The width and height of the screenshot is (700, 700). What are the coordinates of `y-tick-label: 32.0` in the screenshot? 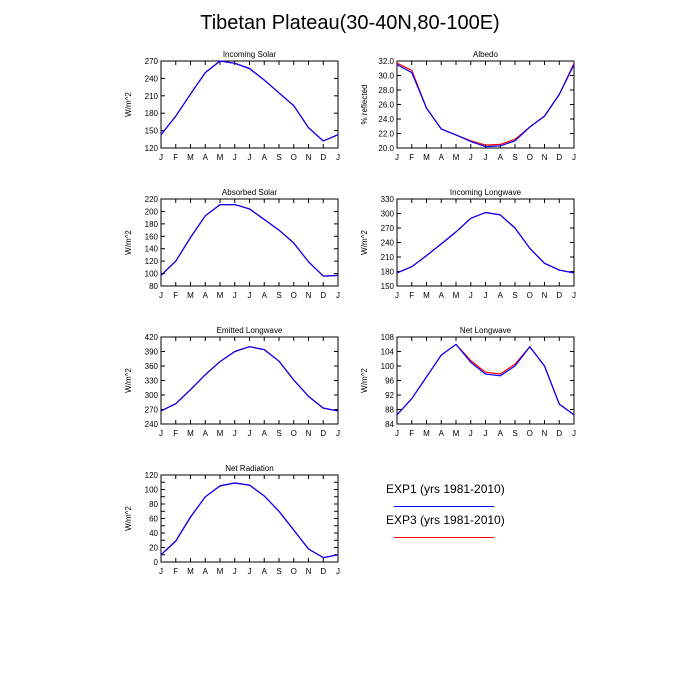 It's located at (386, 61).